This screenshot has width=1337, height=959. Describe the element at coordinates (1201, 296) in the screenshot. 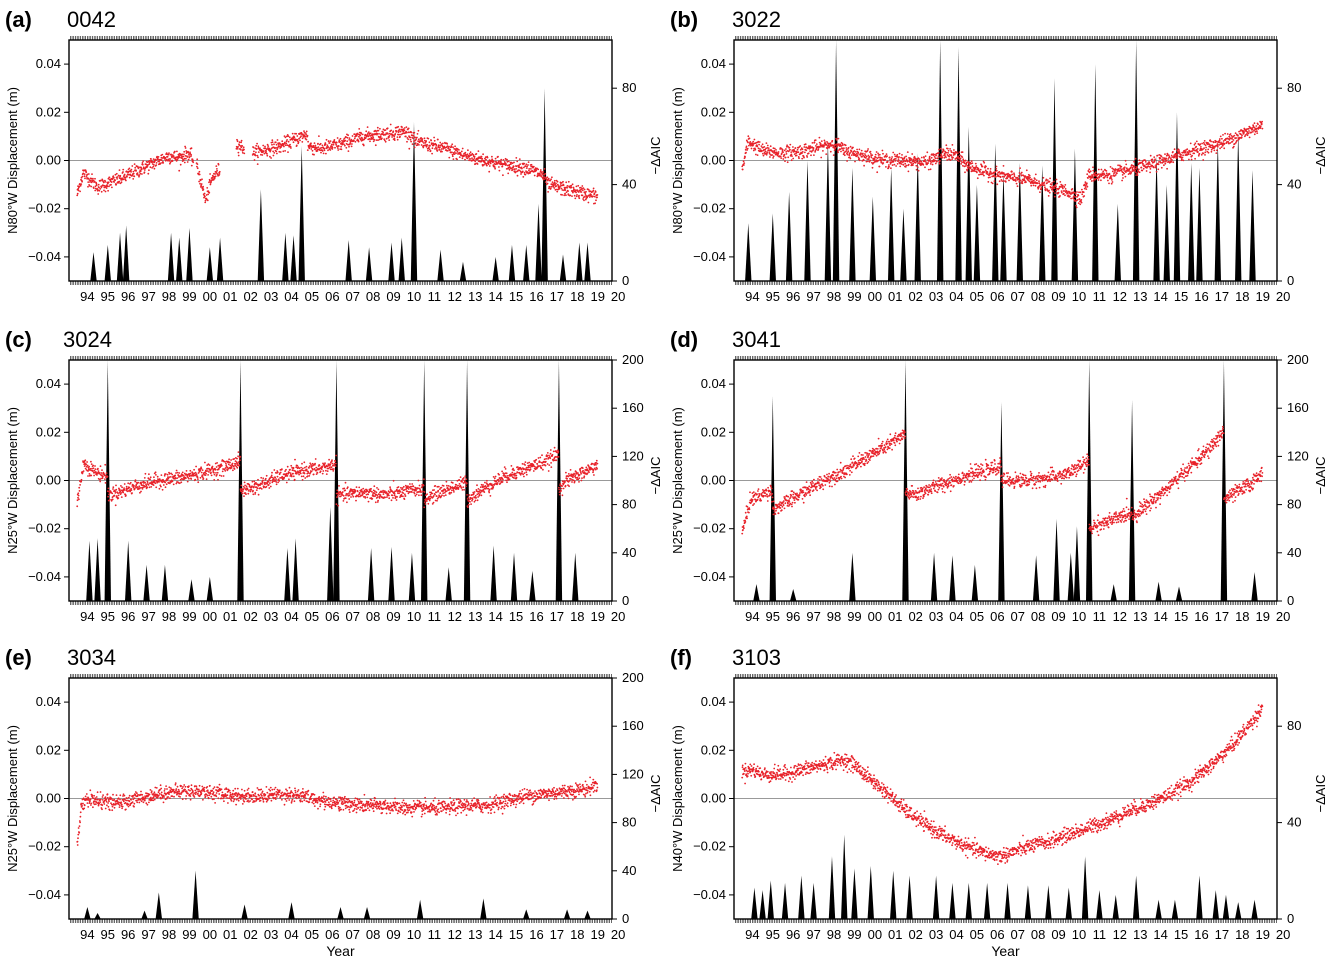

I see `x-tick-label: 16` at that location.